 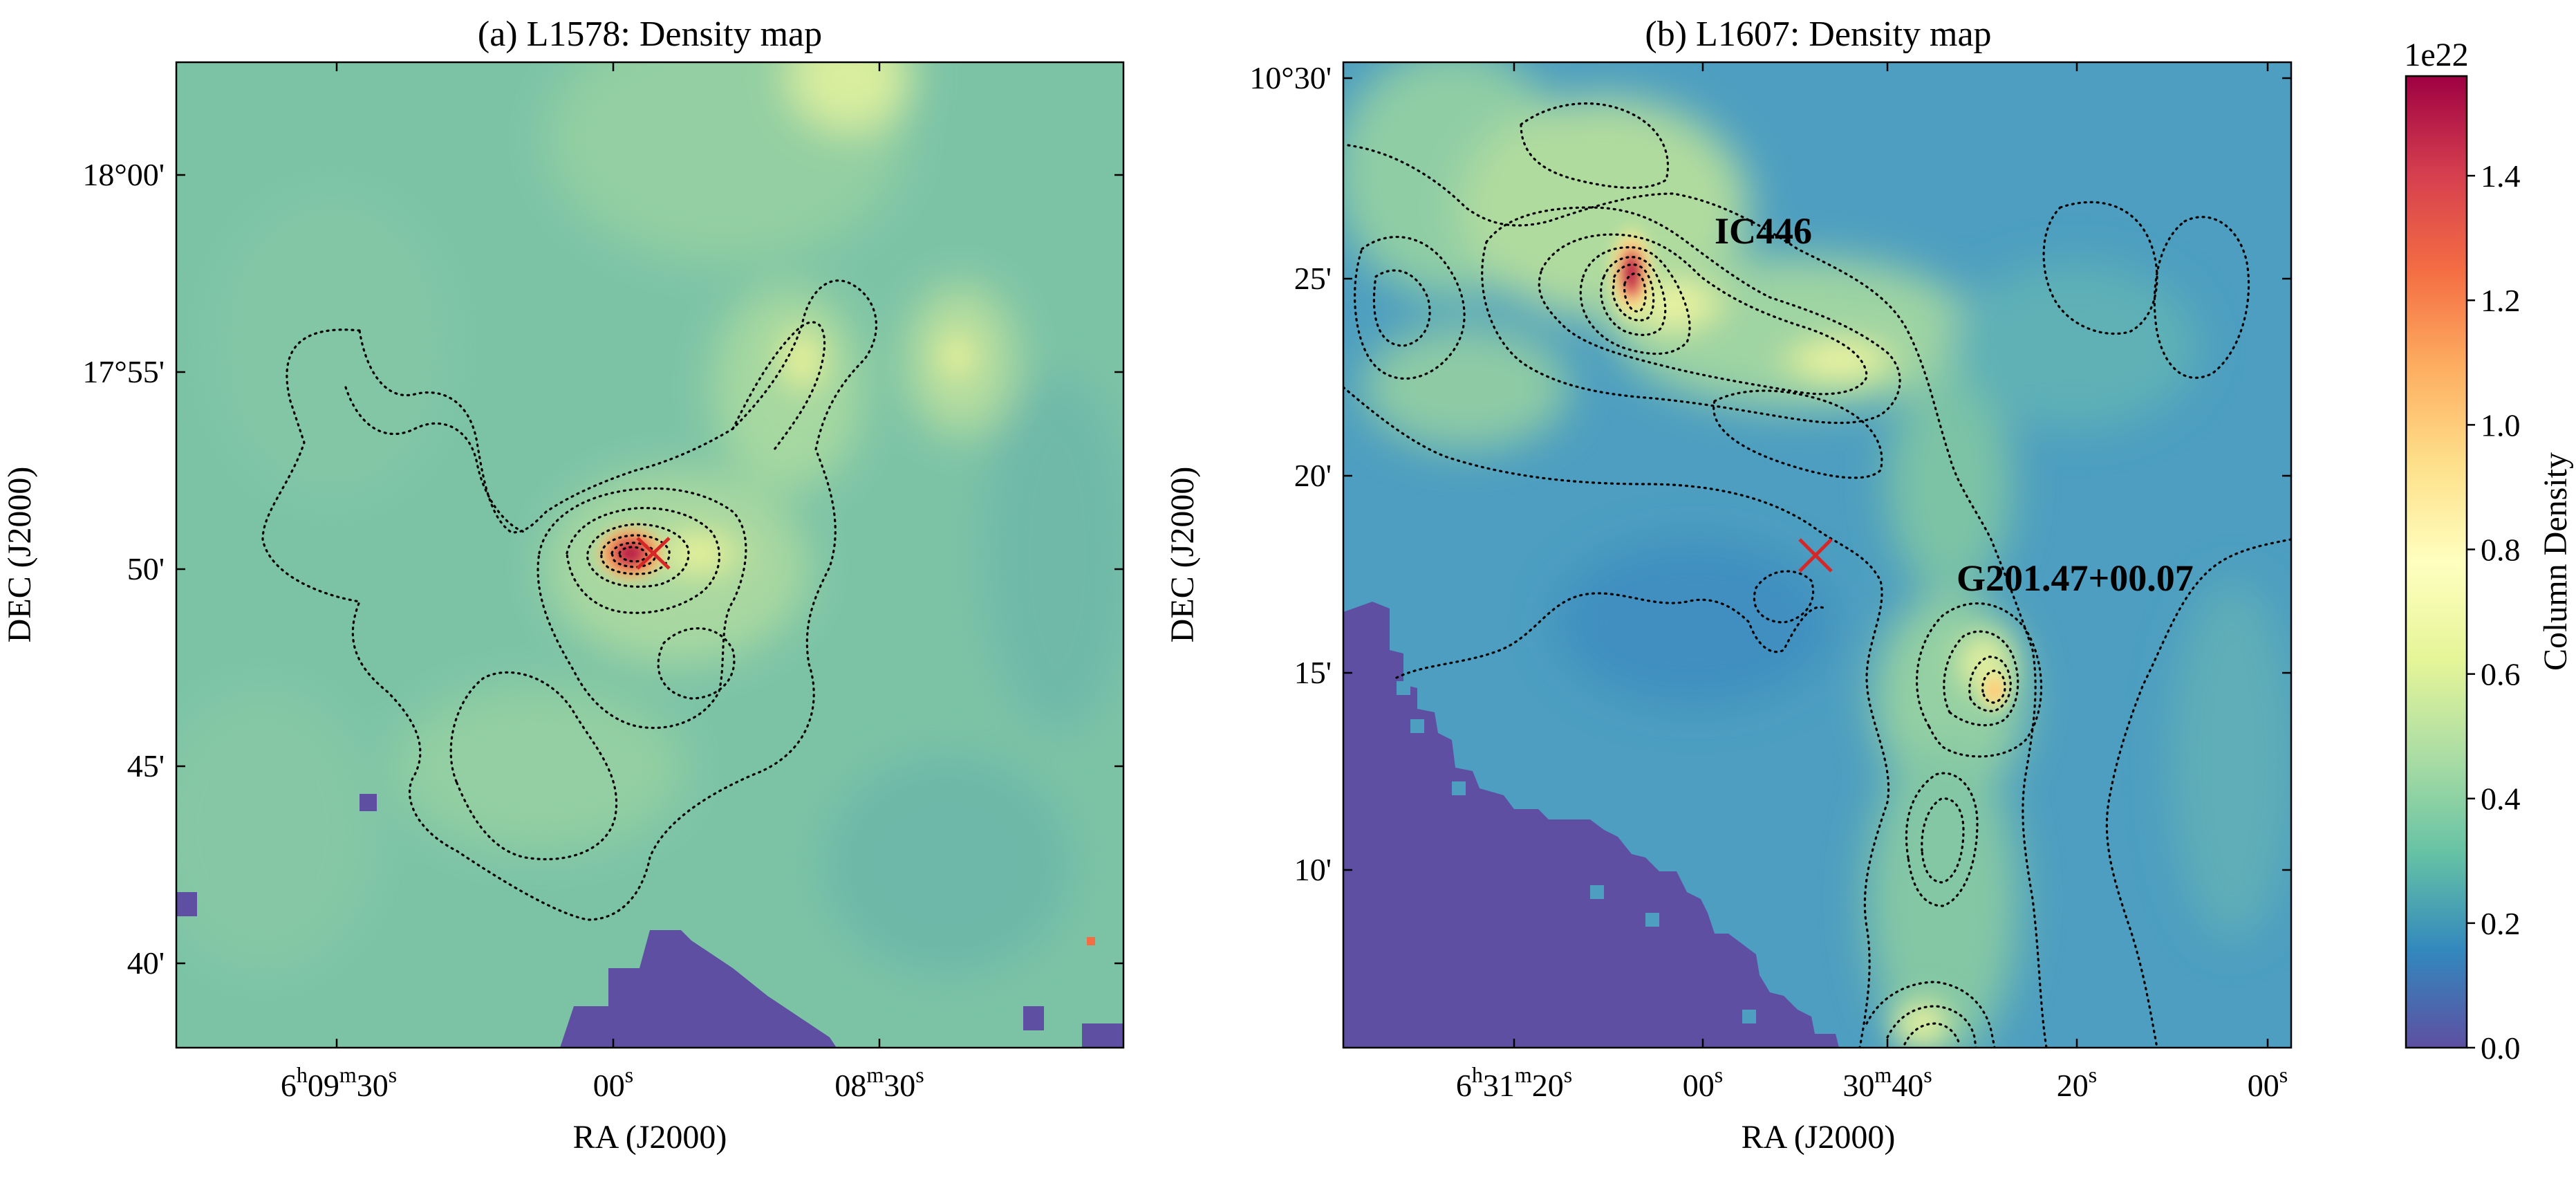 I want to click on panel-a-ytick-label: 18°00', so click(x=123, y=174).